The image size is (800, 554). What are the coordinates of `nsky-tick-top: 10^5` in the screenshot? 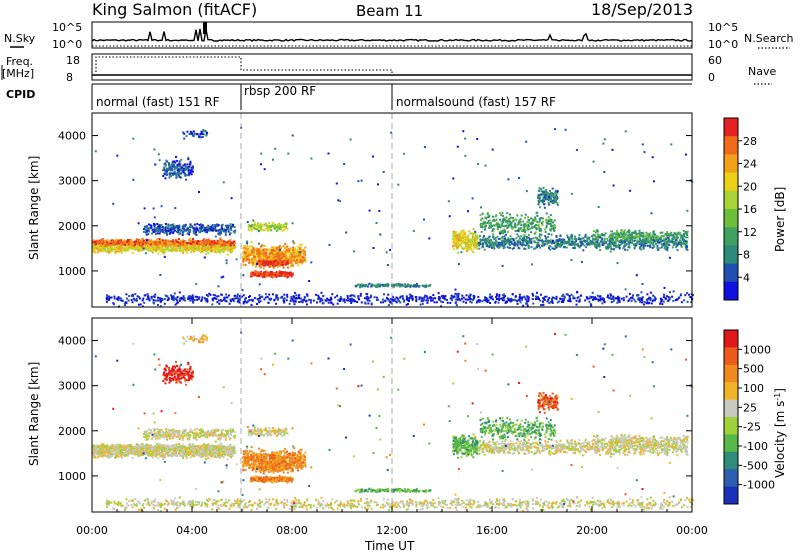 It's located at (67, 27).